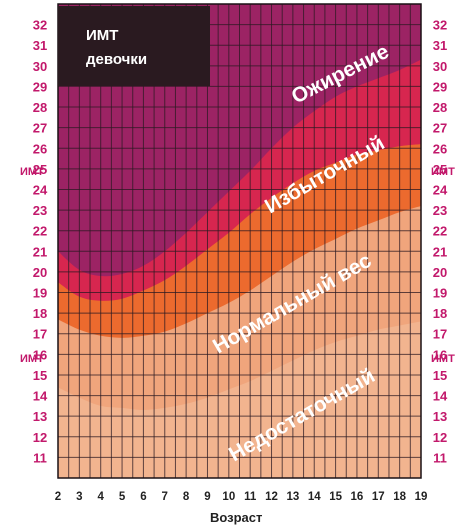 The image size is (474, 530). Describe the element at coordinates (440, 128) in the screenshot. I see `y-tick-right: 27` at that location.